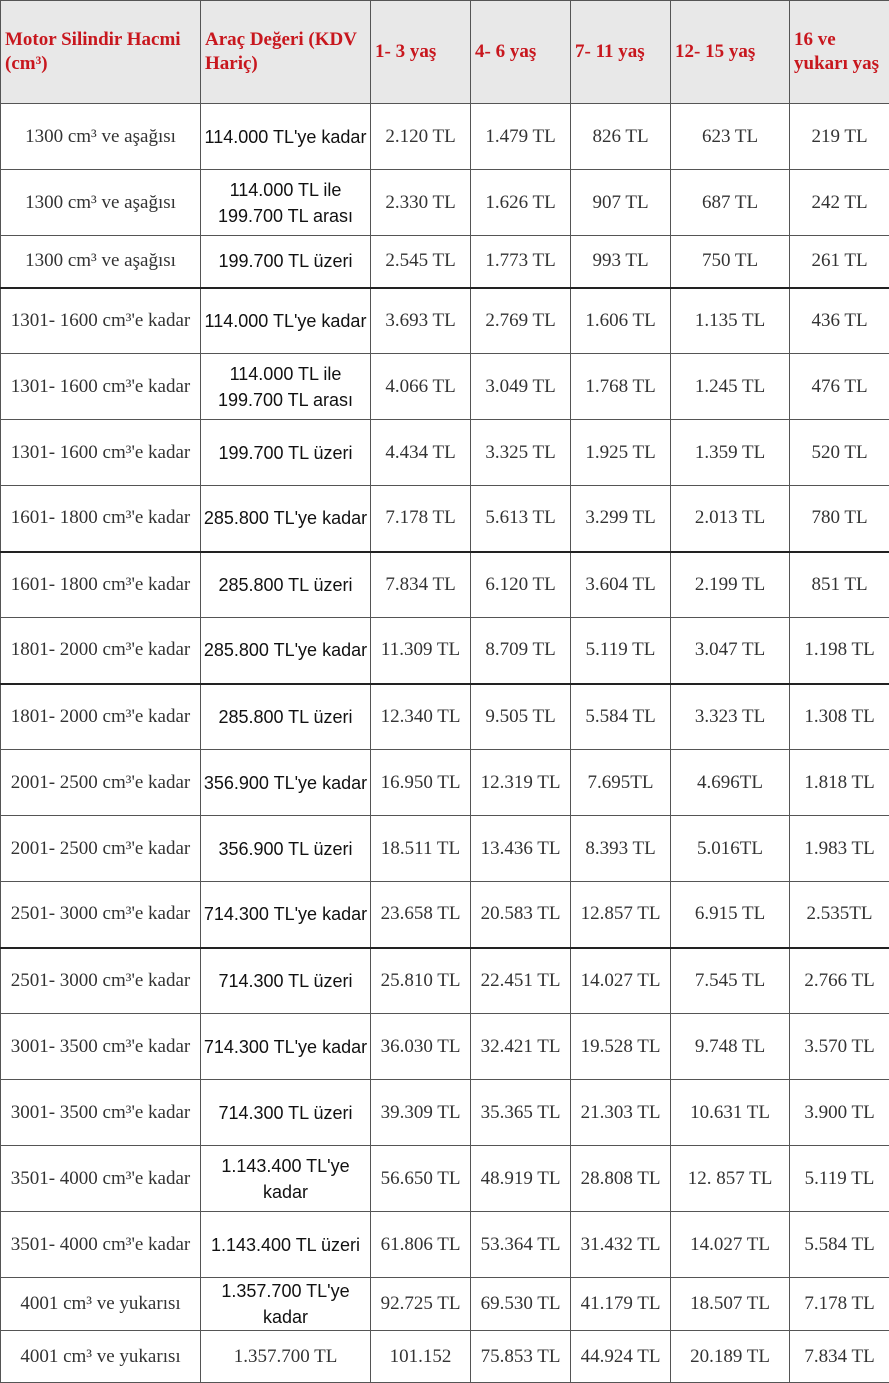  Describe the element at coordinates (521, 203) in the screenshot. I see `tax-age-4-6-cell: 1.626 TL` at that location.